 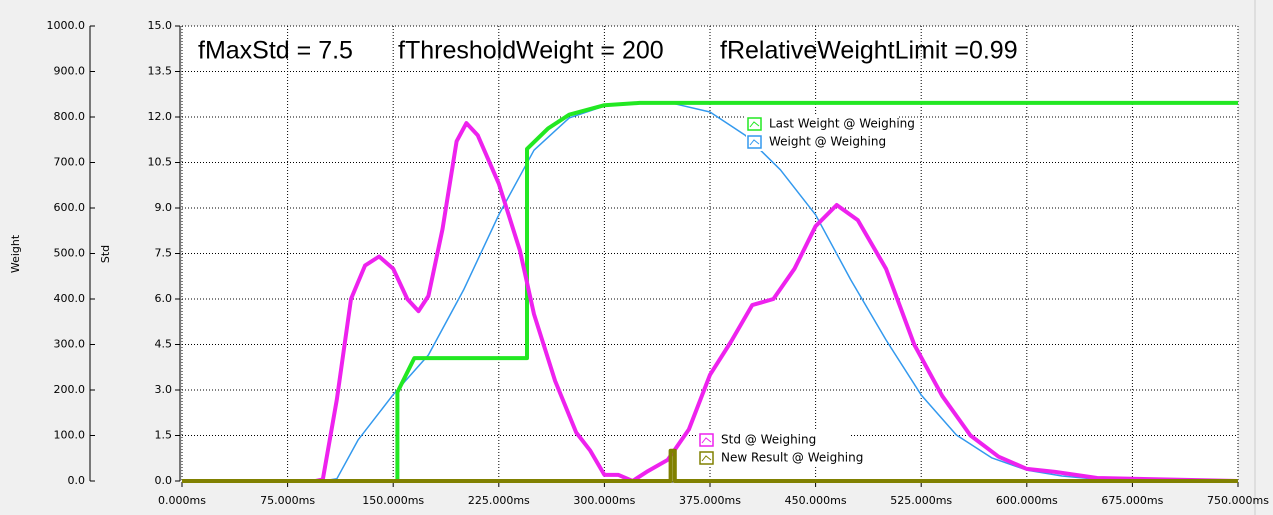 What do you see at coordinates (70, 207) in the screenshot?
I see `y-tick-label: 600.0` at bounding box center [70, 207].